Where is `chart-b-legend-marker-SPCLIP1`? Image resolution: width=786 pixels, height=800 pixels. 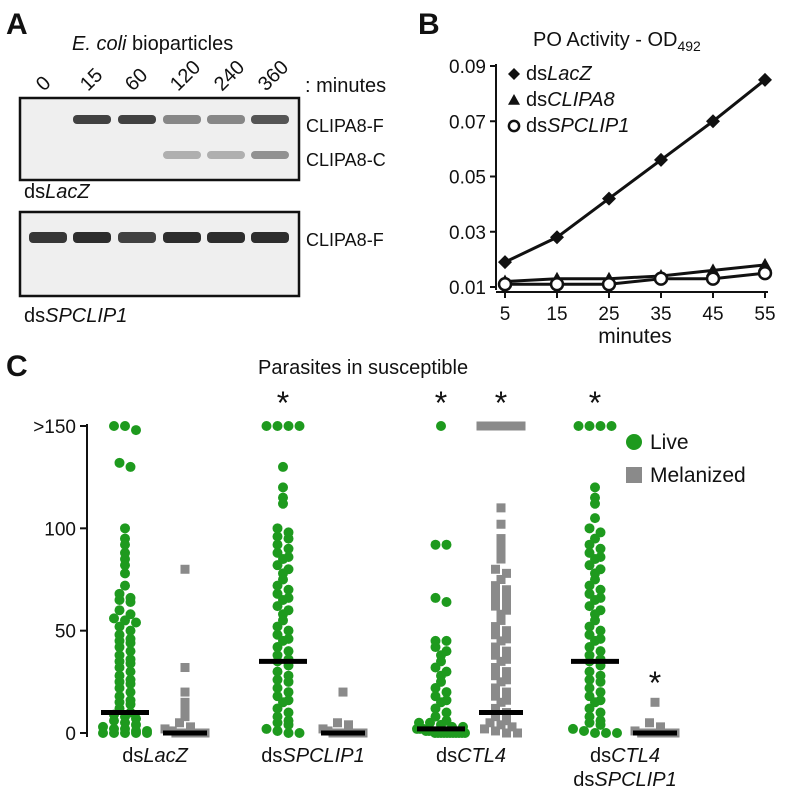
chart-b-legend-marker-SPCLIP1 is located at coordinates (514, 126).